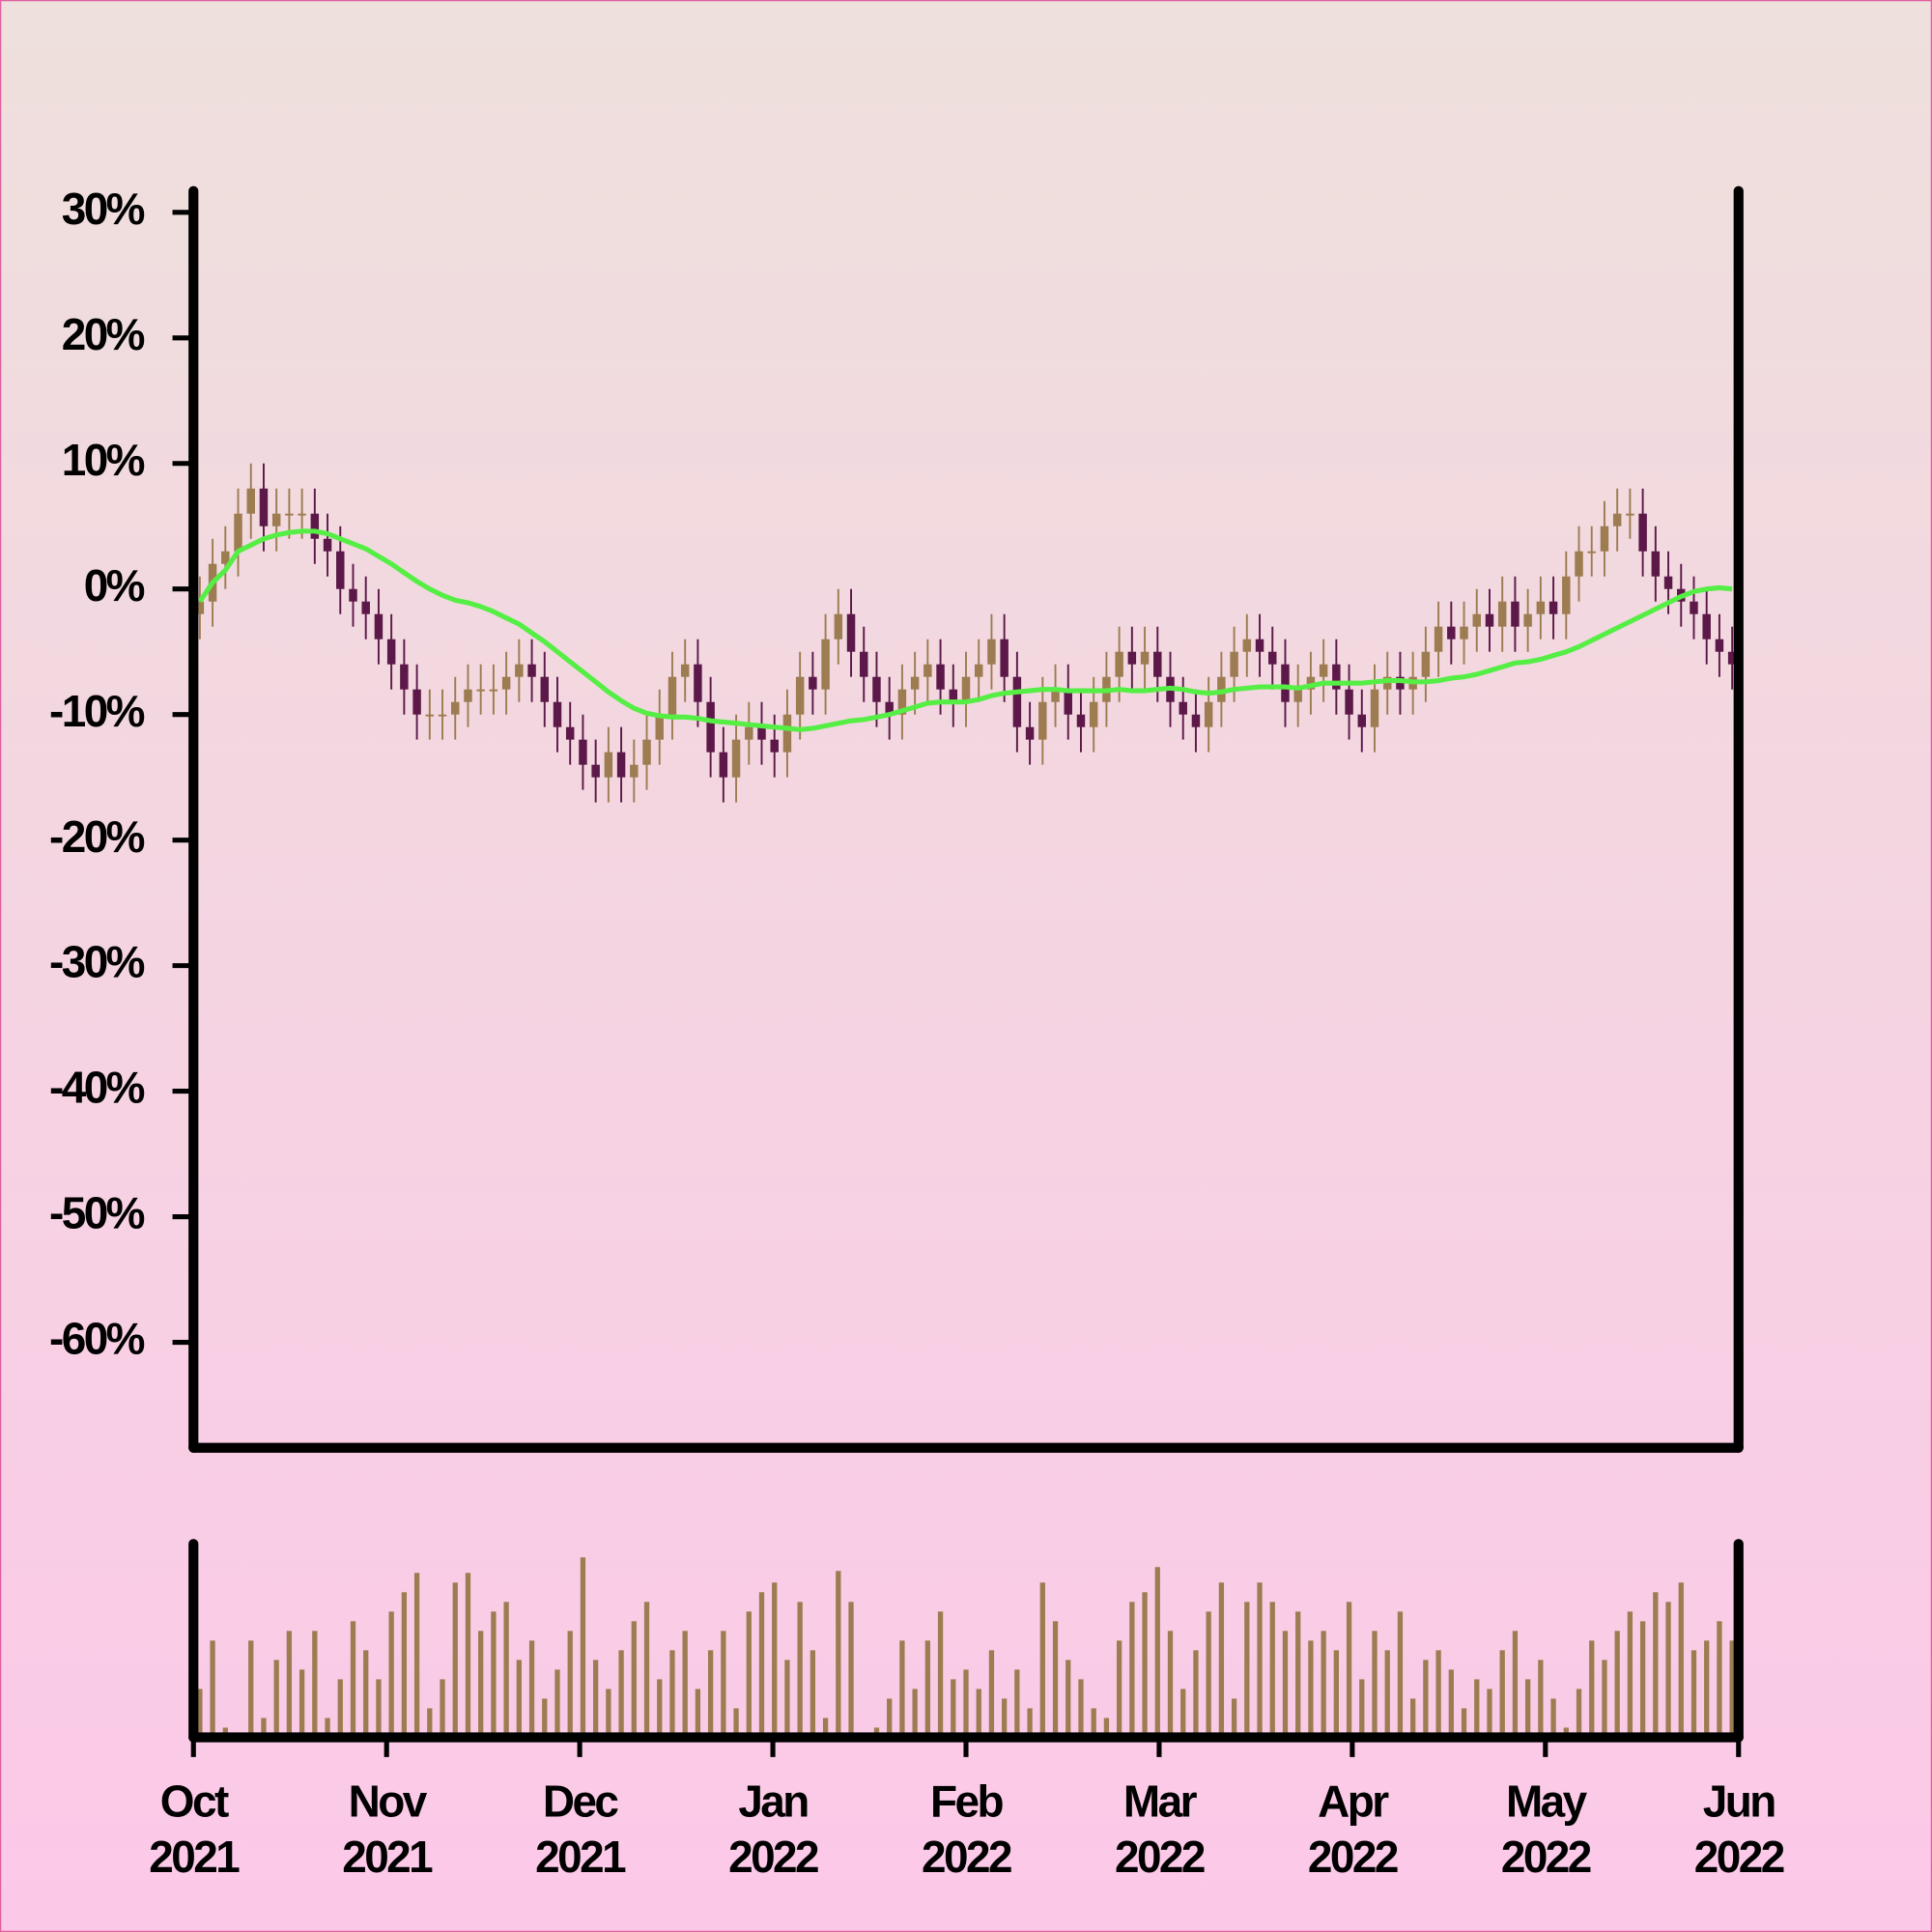  Describe the element at coordinates (97, 711) in the screenshot. I see `y-tick-label: -10%` at that location.